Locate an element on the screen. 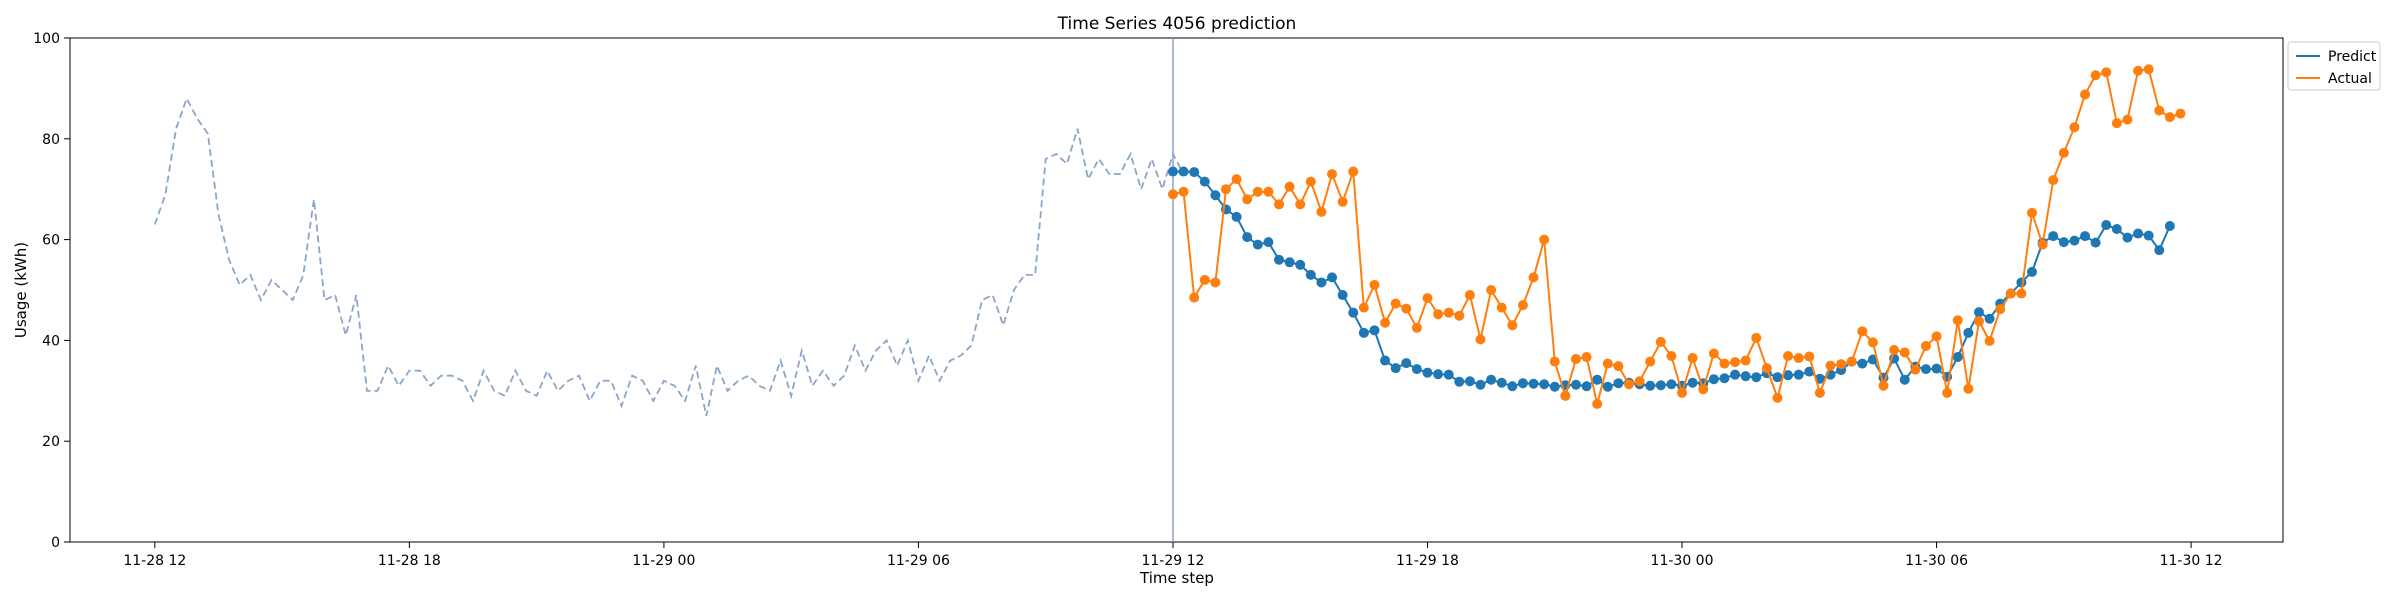 The width and height of the screenshot is (2400, 600). x-tick-label: 11-30 06 is located at coordinates (1936, 561).